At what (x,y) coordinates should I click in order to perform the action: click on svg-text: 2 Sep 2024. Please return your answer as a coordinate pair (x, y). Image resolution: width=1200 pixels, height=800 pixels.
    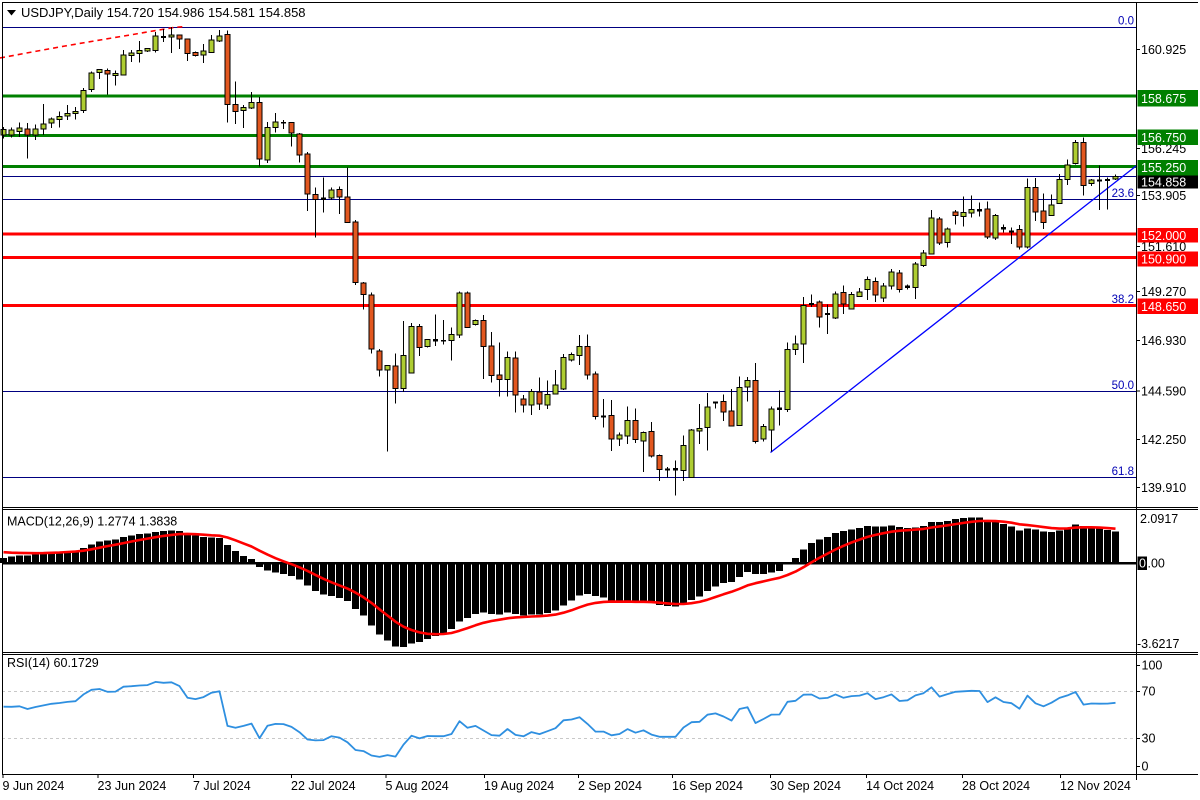
    Looking at the image, I should click on (610, 786).